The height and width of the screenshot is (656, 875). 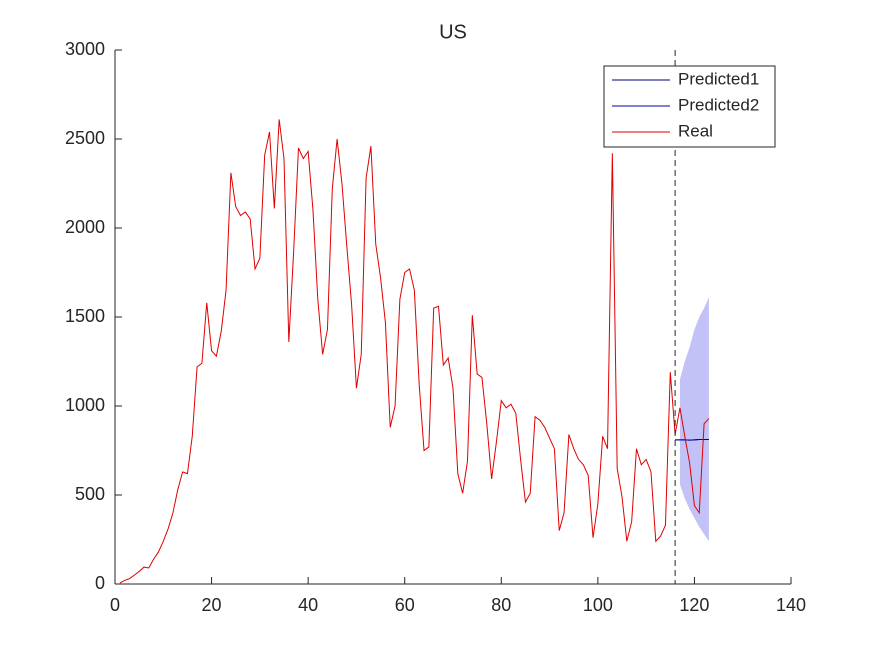 What do you see at coordinates (405, 605) in the screenshot?
I see `x-tick-label: 60` at bounding box center [405, 605].